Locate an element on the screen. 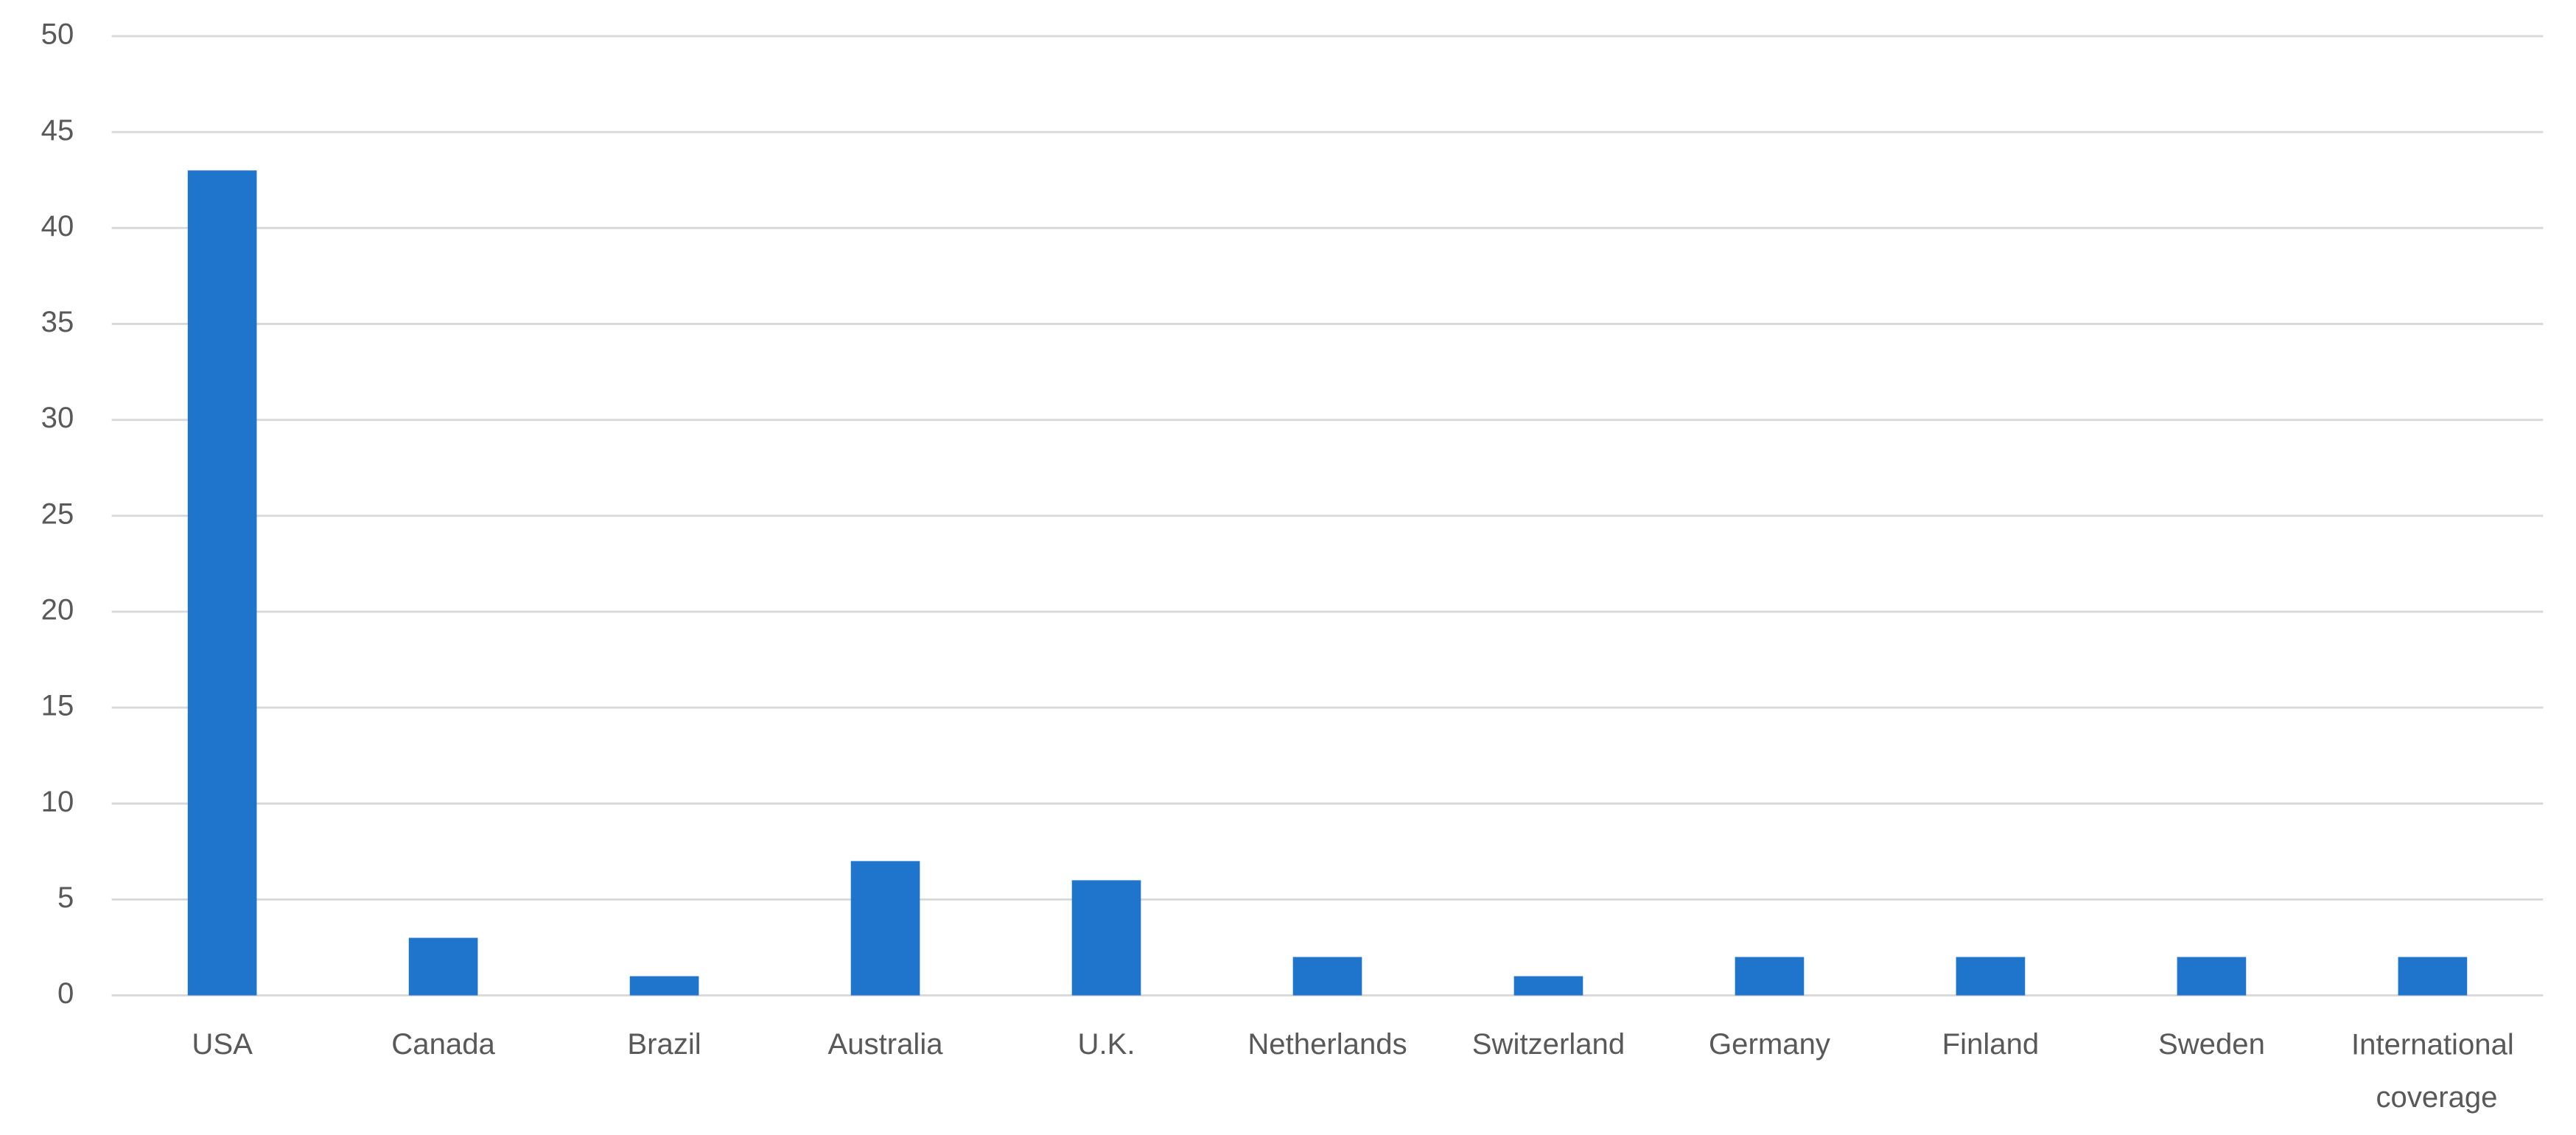 The height and width of the screenshot is (1135, 2576). x-tick-label: USA is located at coordinates (222, 1044).